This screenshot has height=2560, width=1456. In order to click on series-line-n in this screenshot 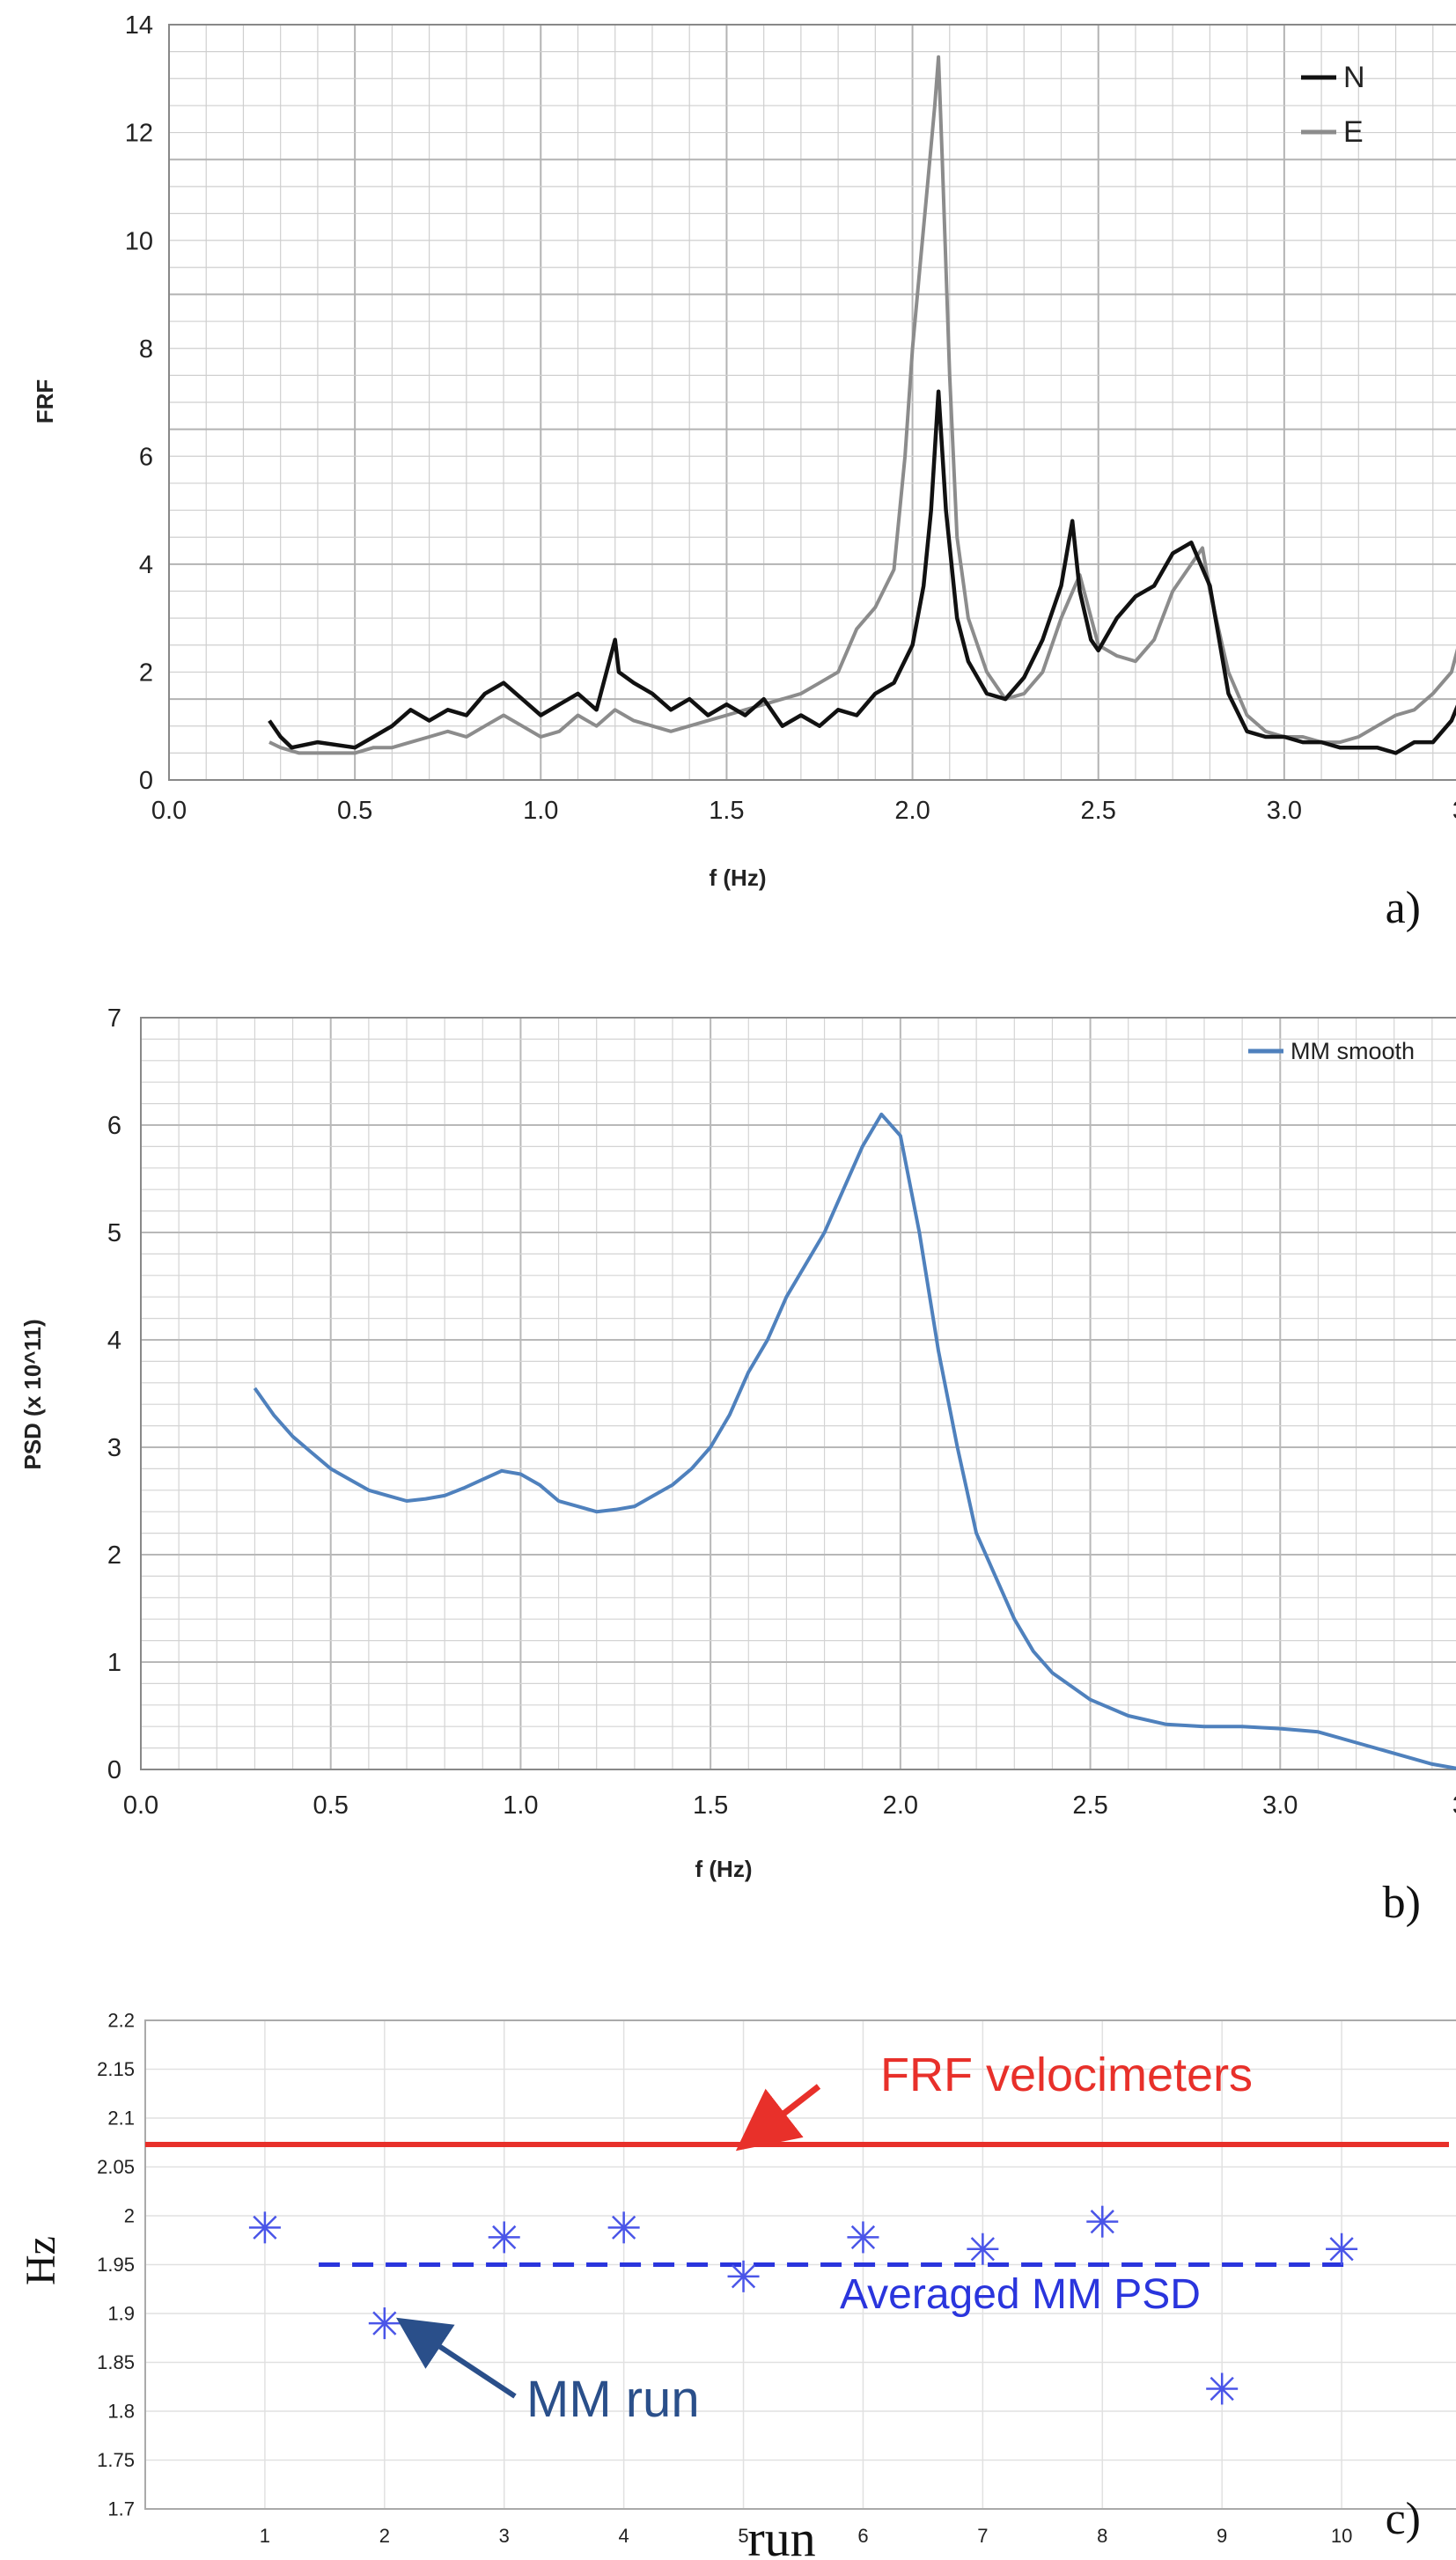, I will do `click(862, 572)`.